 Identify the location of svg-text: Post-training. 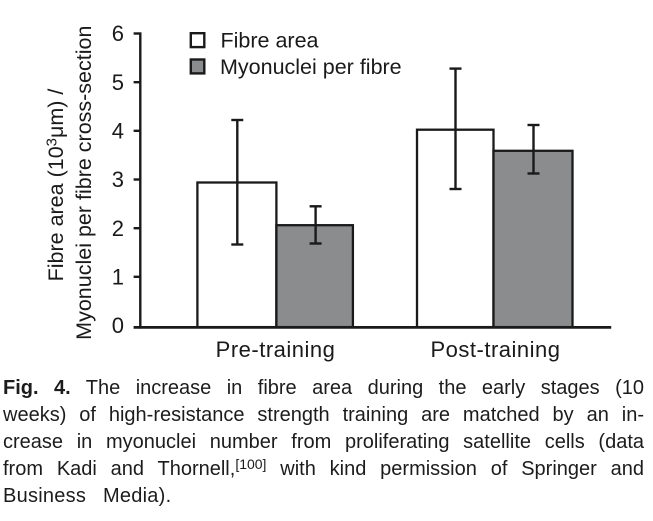
(495, 349).